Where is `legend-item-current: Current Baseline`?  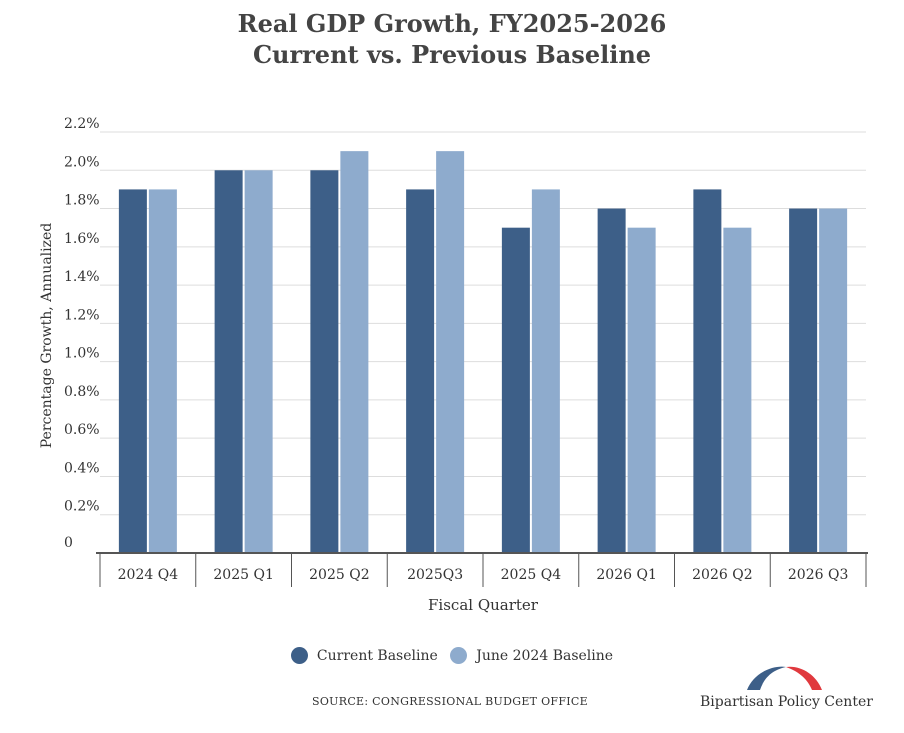
legend-item-current: Current Baseline is located at coordinates (364, 655).